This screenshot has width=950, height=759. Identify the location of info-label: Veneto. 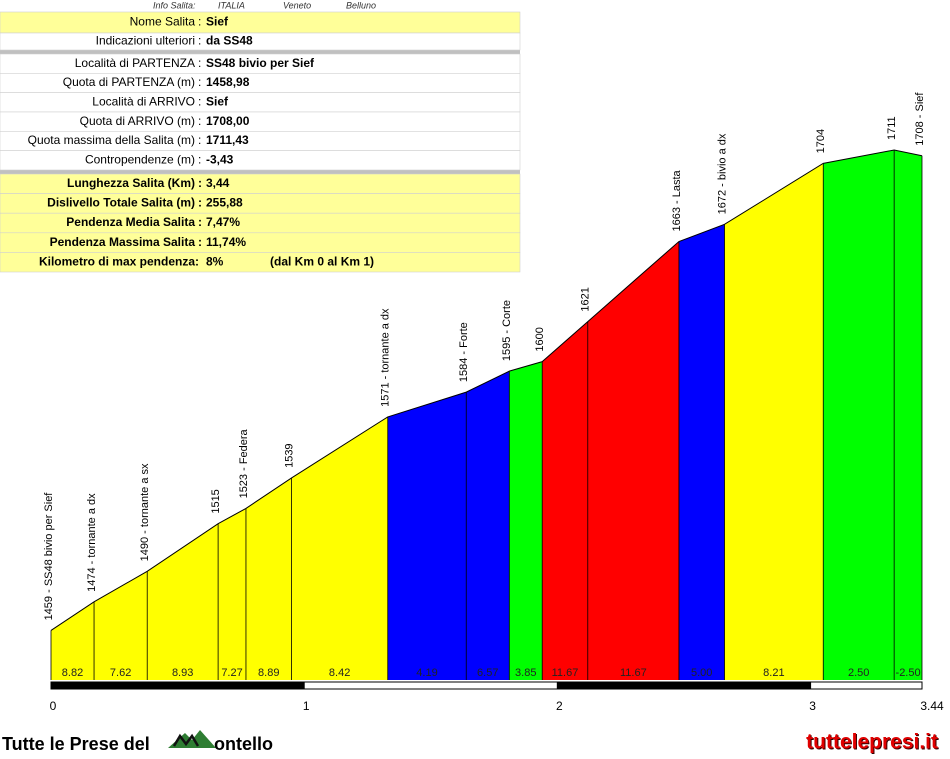
(297, 5).